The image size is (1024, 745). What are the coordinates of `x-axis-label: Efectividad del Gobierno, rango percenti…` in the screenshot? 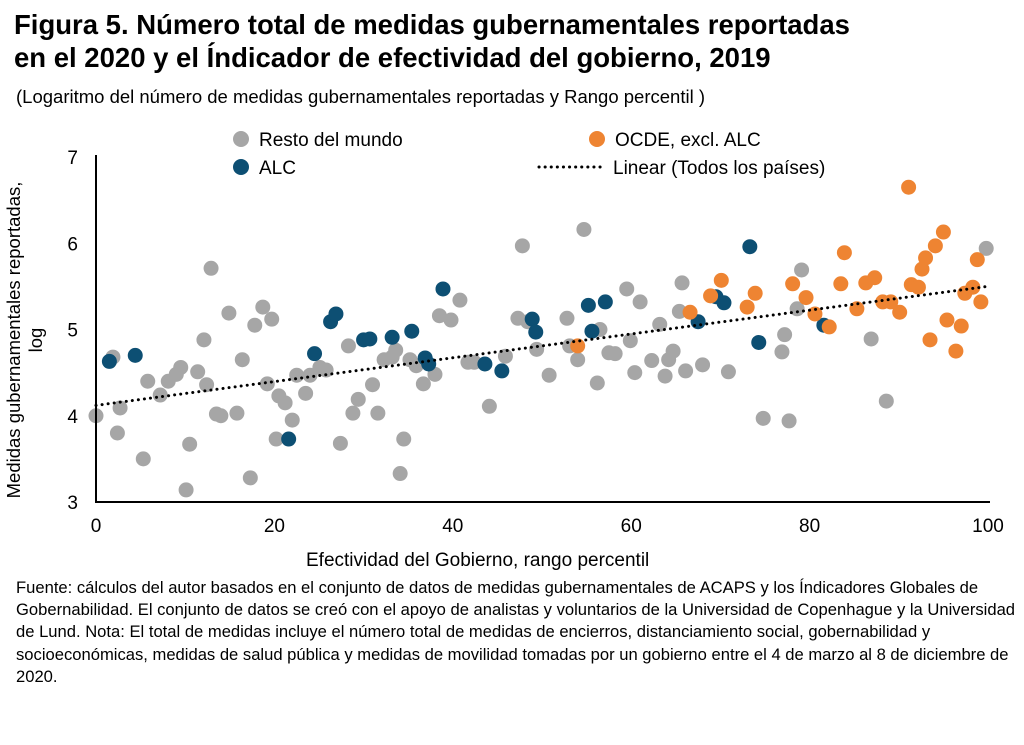 It's located at (478, 560).